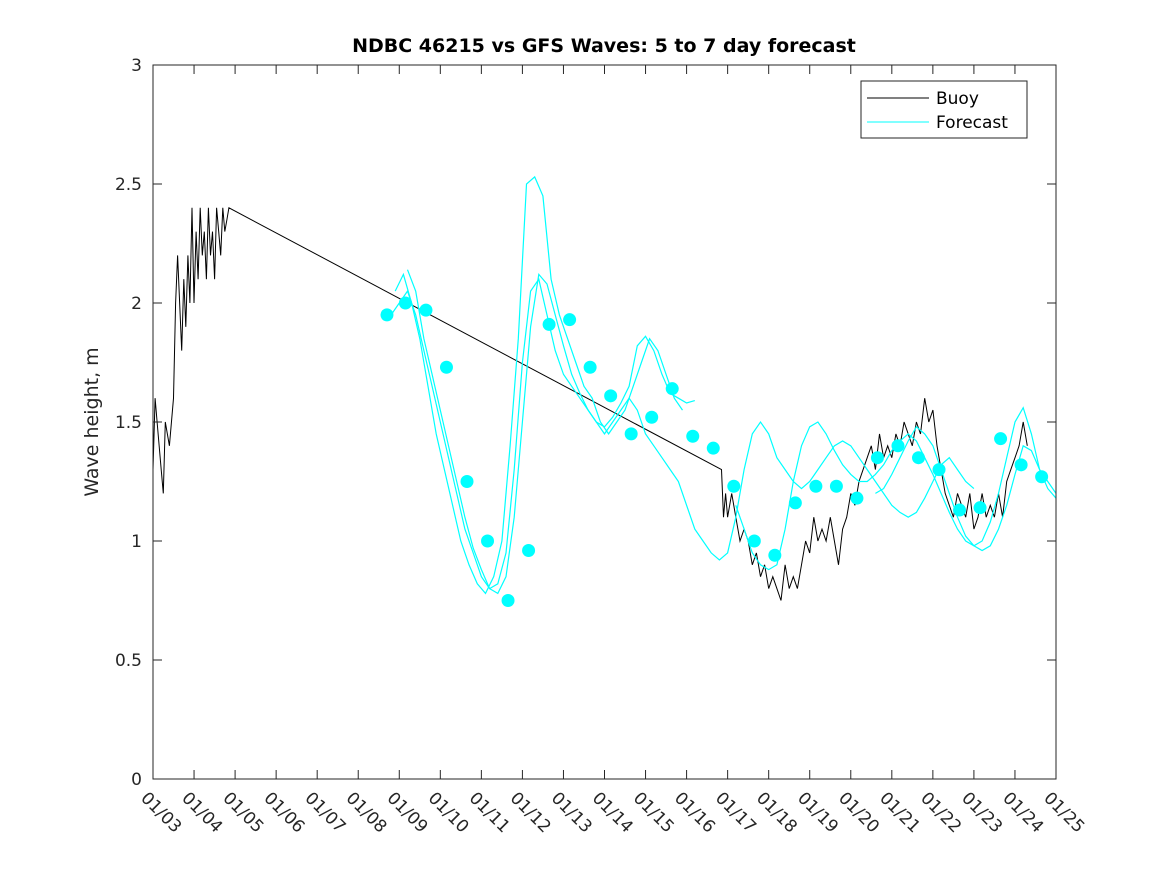  I want to click on legend-buoy-label: Buoy, so click(957, 99).